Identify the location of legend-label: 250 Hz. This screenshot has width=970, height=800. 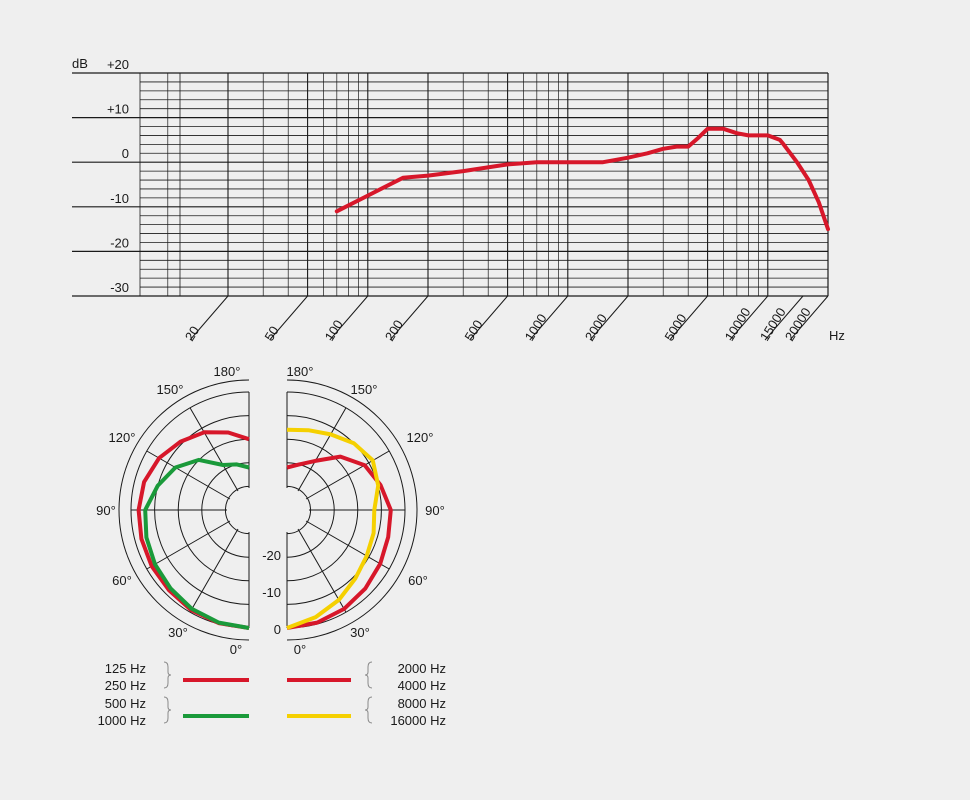
(125, 685).